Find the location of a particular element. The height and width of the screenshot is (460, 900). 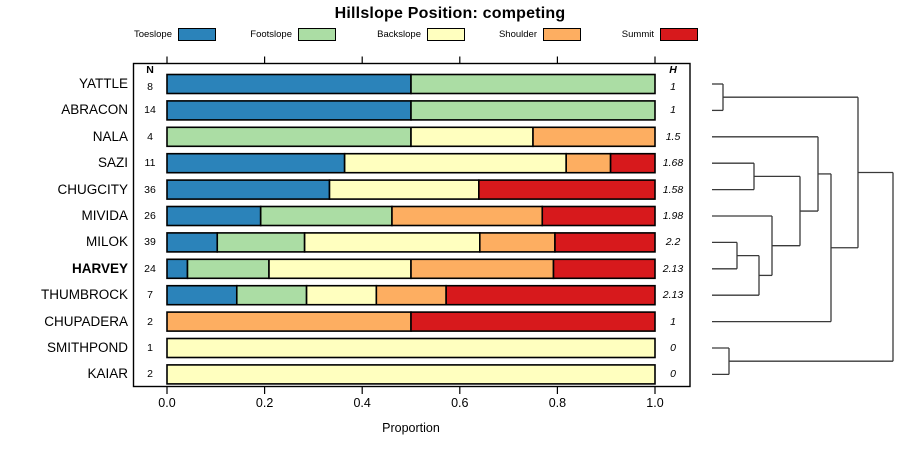

x-tick-label: 0.4 is located at coordinates (362, 403).